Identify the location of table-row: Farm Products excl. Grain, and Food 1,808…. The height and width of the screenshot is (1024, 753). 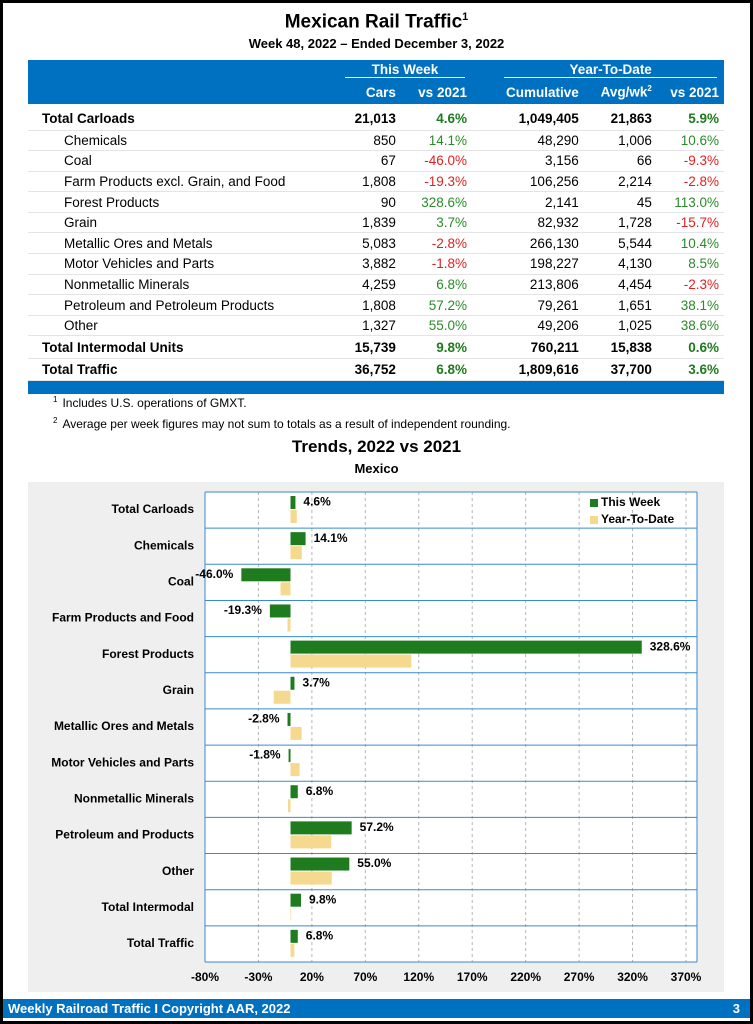
(376, 182).